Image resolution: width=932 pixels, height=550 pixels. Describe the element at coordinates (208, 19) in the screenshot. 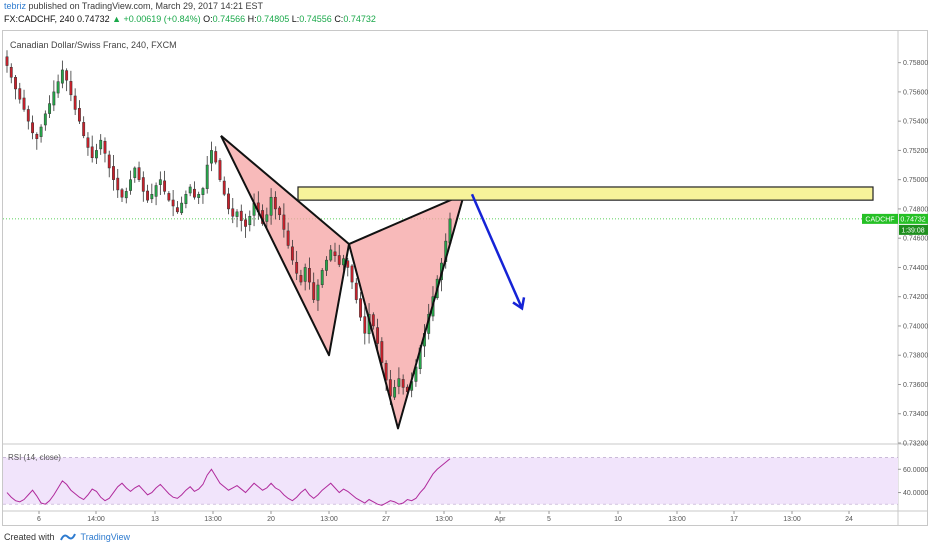

I see `open-label: O:` at that location.